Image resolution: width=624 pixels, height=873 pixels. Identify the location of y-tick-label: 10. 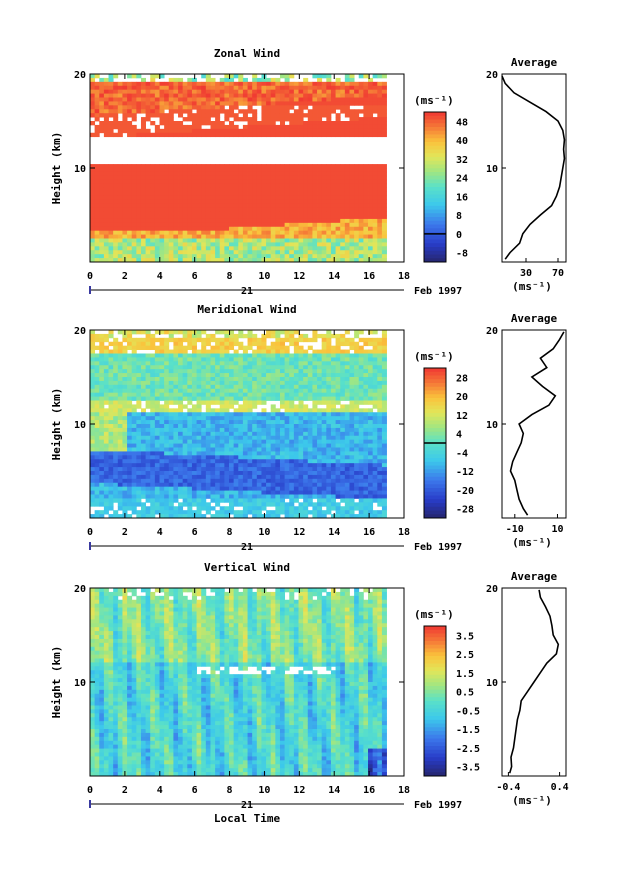
(80, 169).